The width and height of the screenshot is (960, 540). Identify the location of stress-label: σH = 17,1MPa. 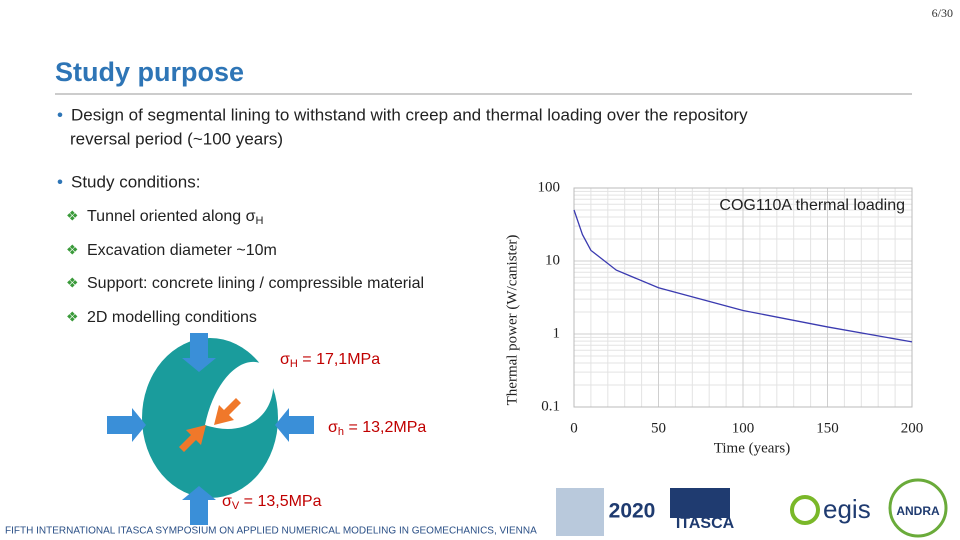
(330, 360).